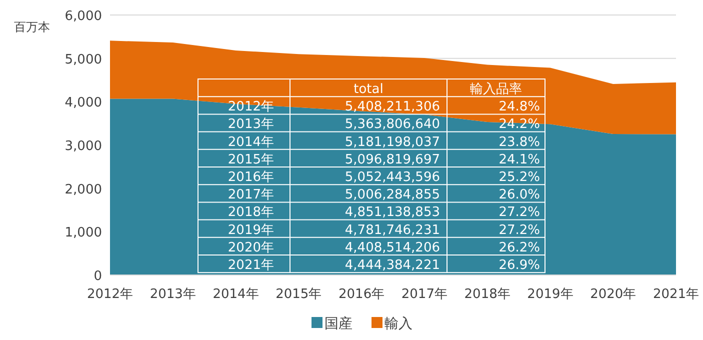  Describe the element at coordinates (496, 89) in the screenshot. I see `annotation: 輸入品率` at that location.